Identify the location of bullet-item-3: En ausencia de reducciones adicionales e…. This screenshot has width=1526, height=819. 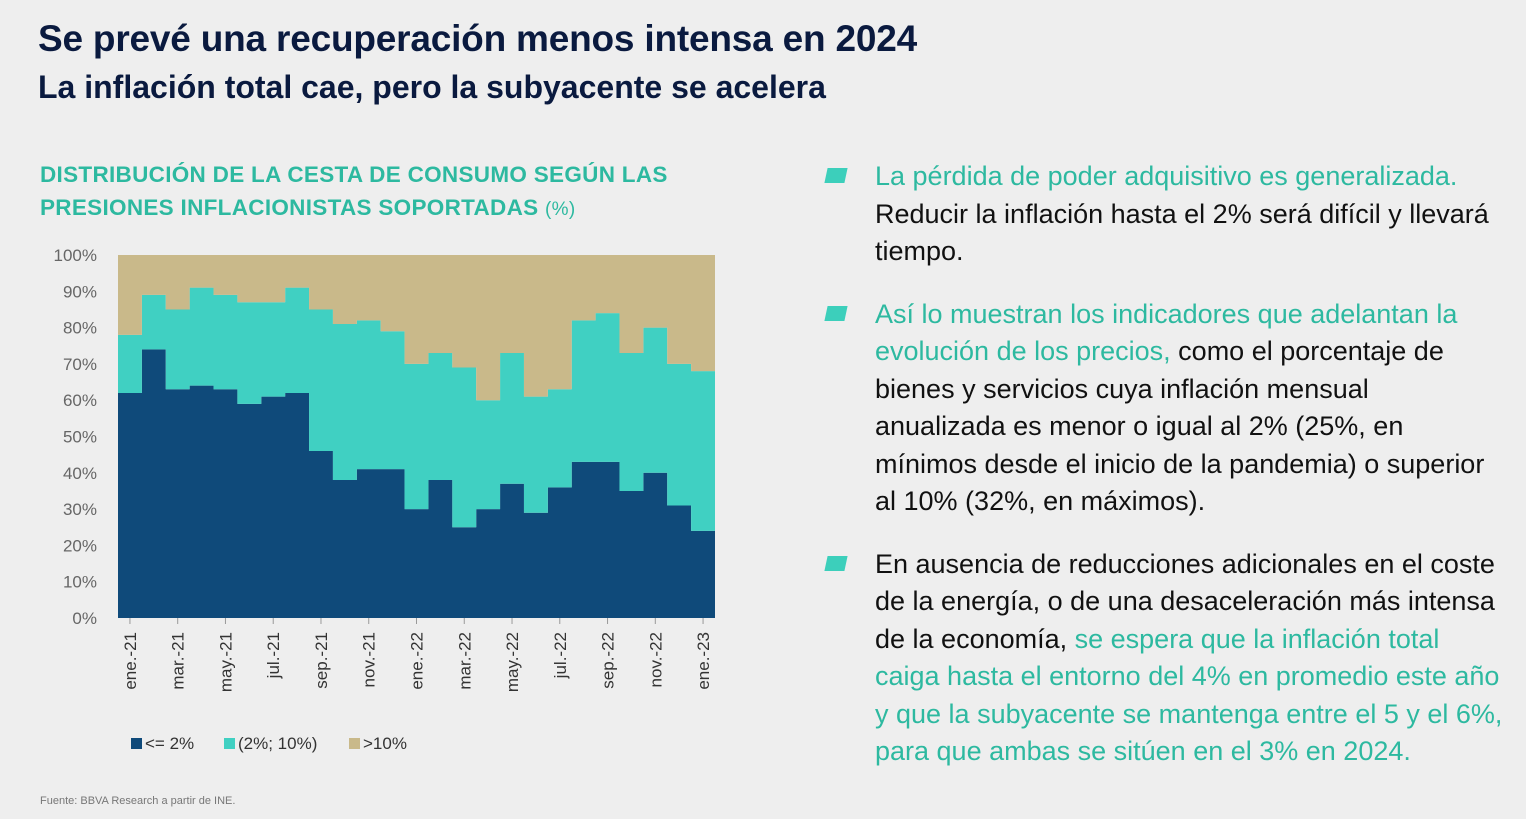
(1164, 658).